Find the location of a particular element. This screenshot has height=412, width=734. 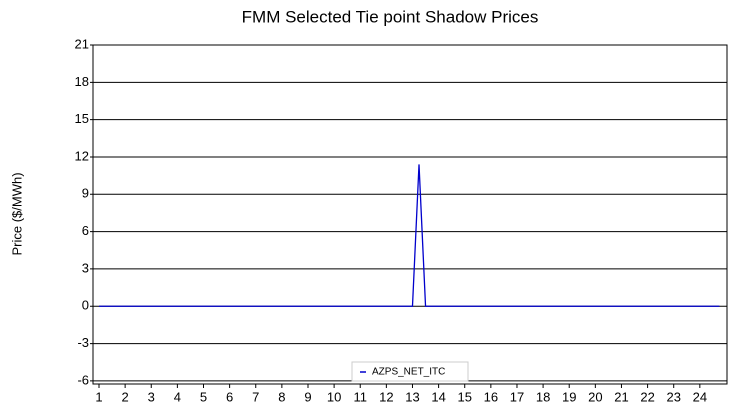

x-tick-label: 1 is located at coordinates (98, 396).